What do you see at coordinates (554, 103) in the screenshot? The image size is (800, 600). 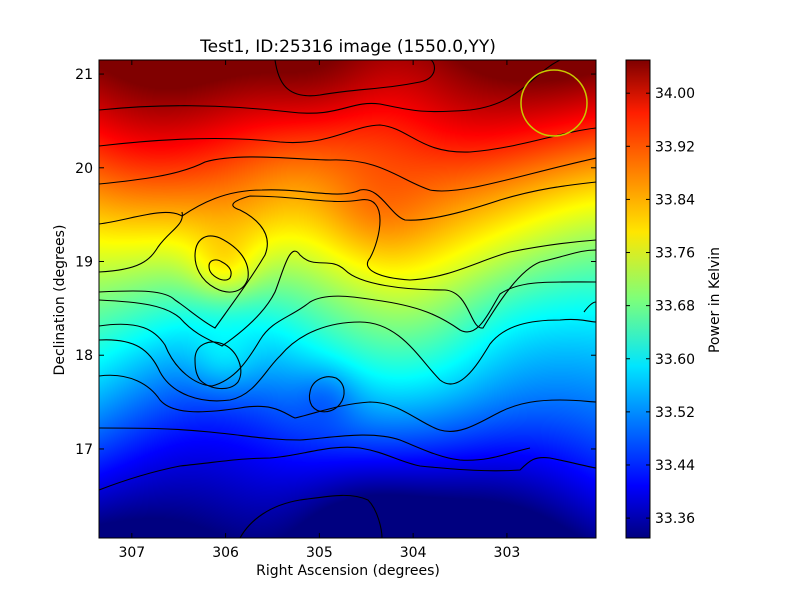 I see `beam-circle-marker` at bounding box center [554, 103].